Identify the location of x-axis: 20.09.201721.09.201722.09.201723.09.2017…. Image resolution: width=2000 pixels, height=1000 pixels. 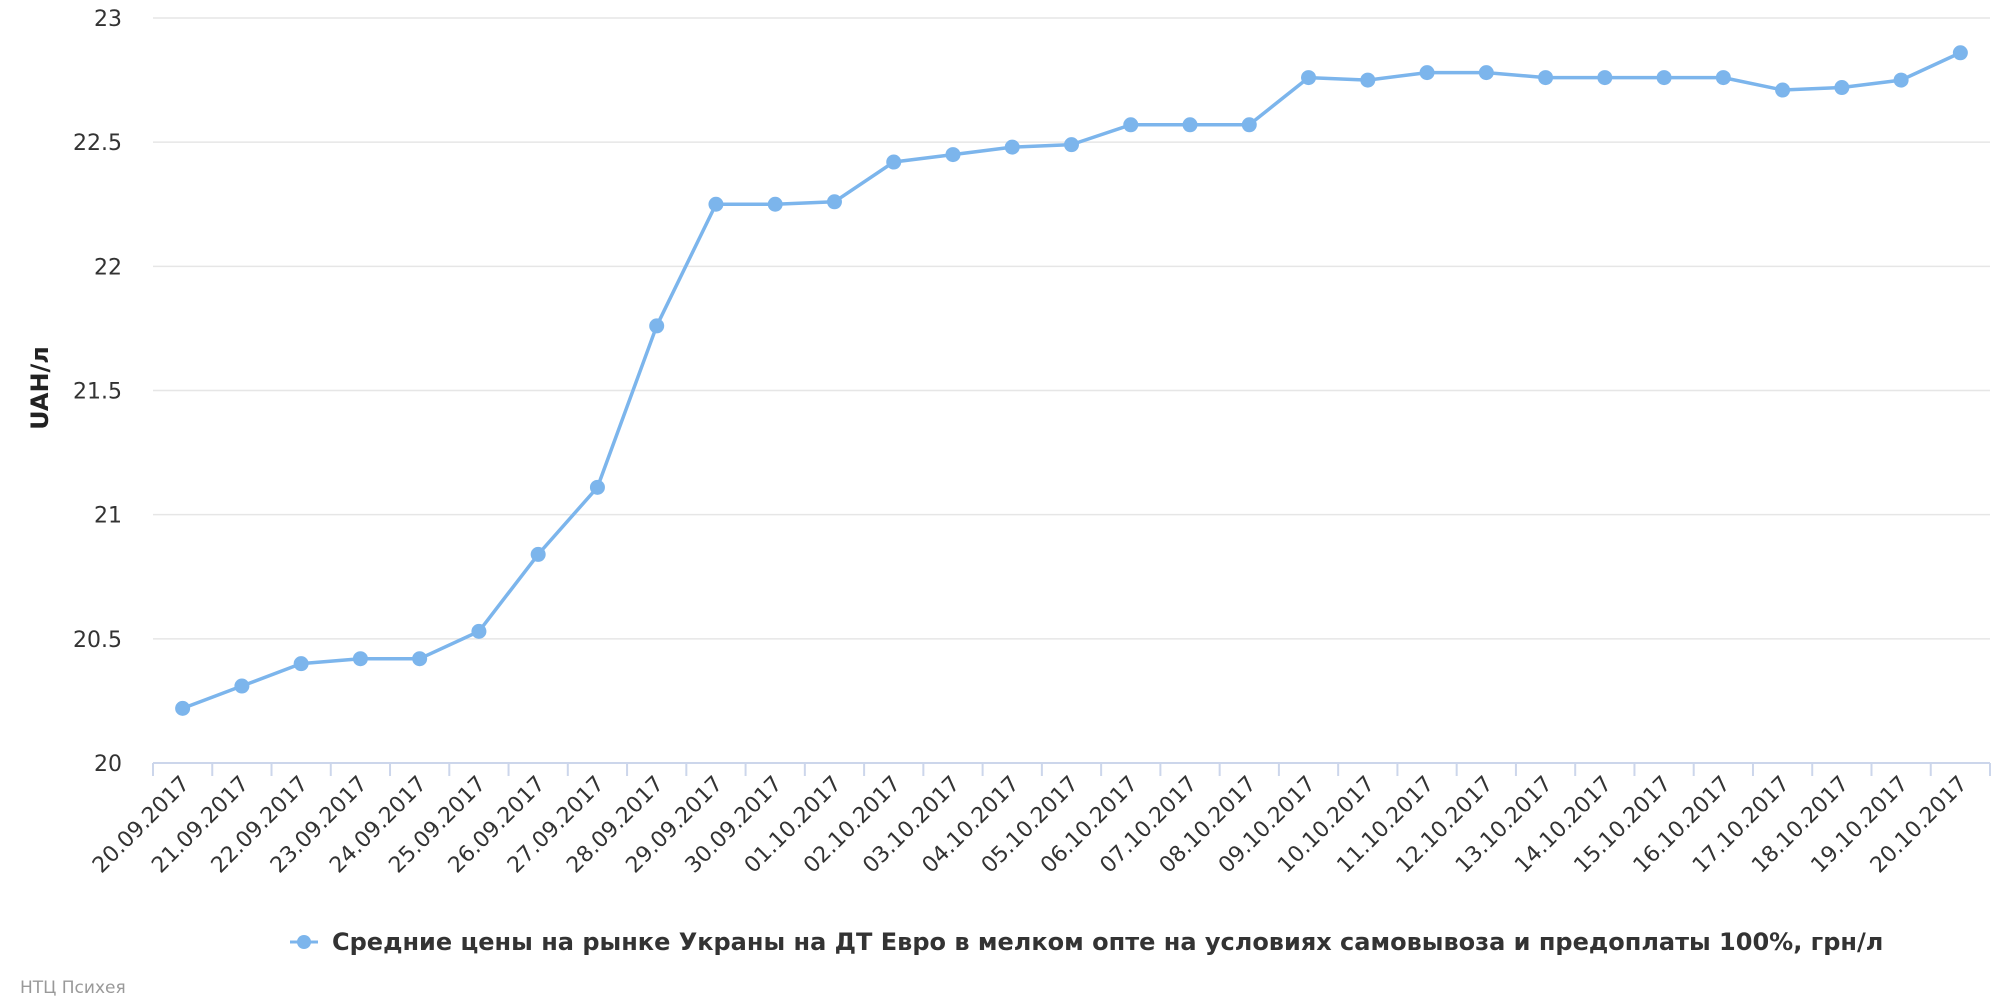
(1039, 820).